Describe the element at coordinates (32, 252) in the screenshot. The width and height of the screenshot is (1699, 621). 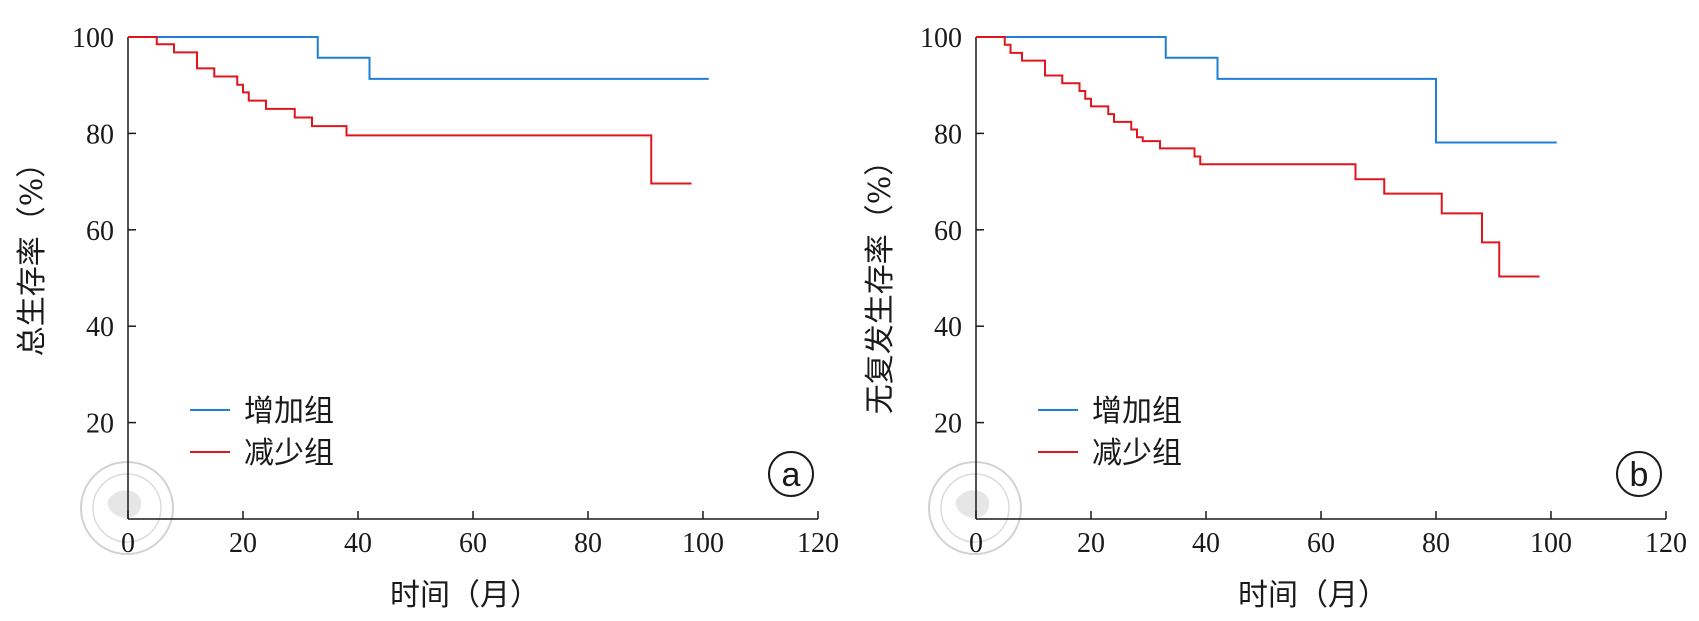
I see `y-axis-label: 总生存率（%）` at that location.